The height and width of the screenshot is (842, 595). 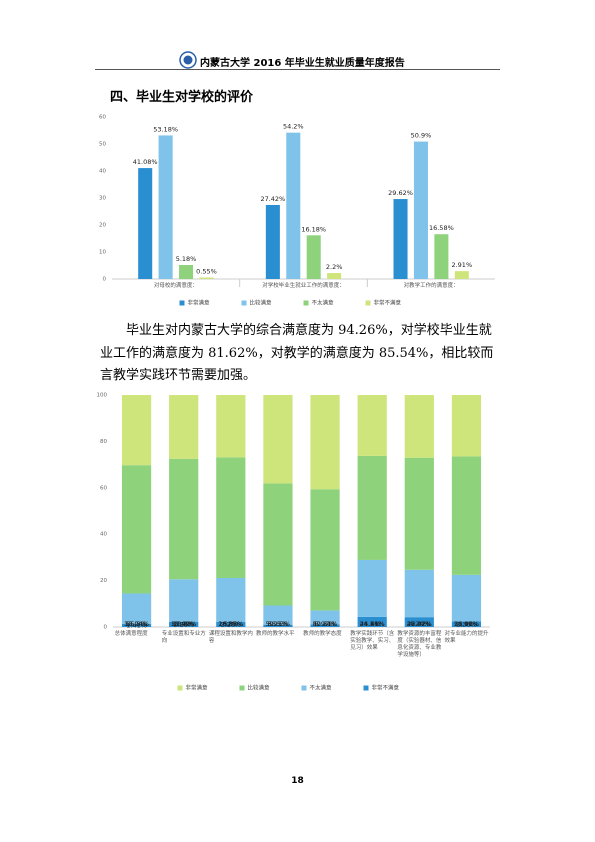 I want to click on data-label: 26.47%, so click(x=466, y=624).